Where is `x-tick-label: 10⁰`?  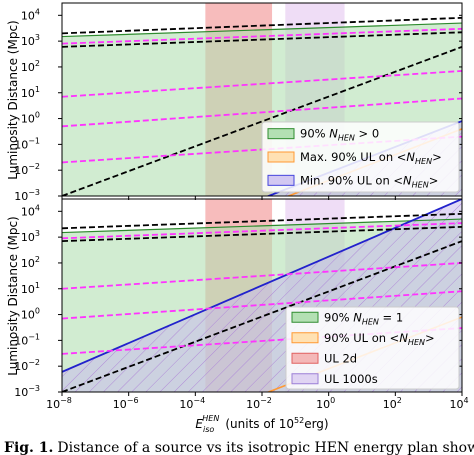 x-tick-label: 10⁰ is located at coordinates (325, 403).